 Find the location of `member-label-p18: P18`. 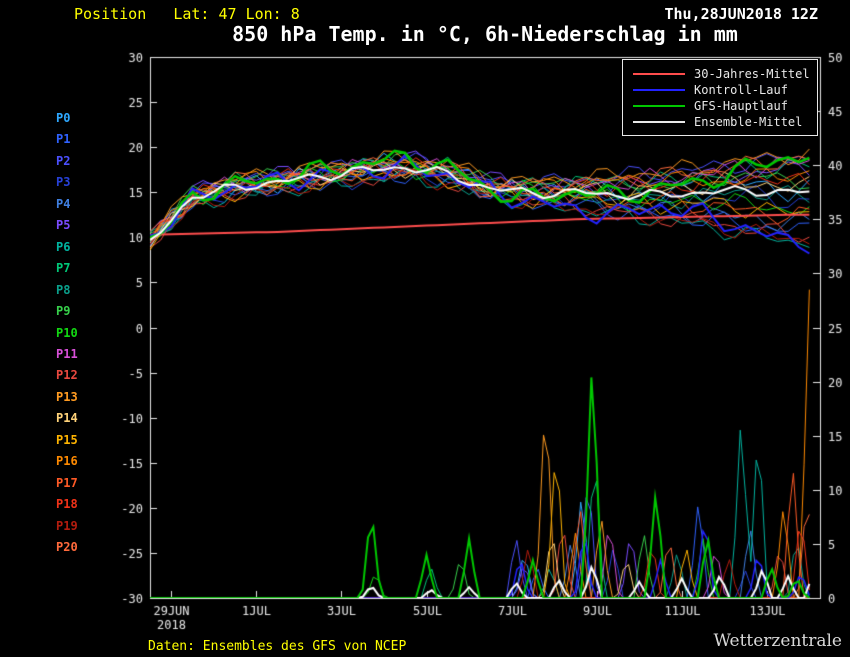

member-label-p18: P18 is located at coordinates (67, 504).